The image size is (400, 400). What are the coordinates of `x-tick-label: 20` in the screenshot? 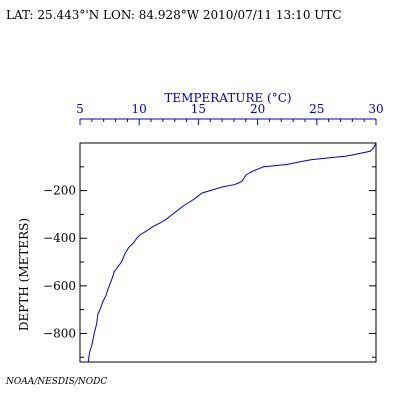 It's located at (257, 109).